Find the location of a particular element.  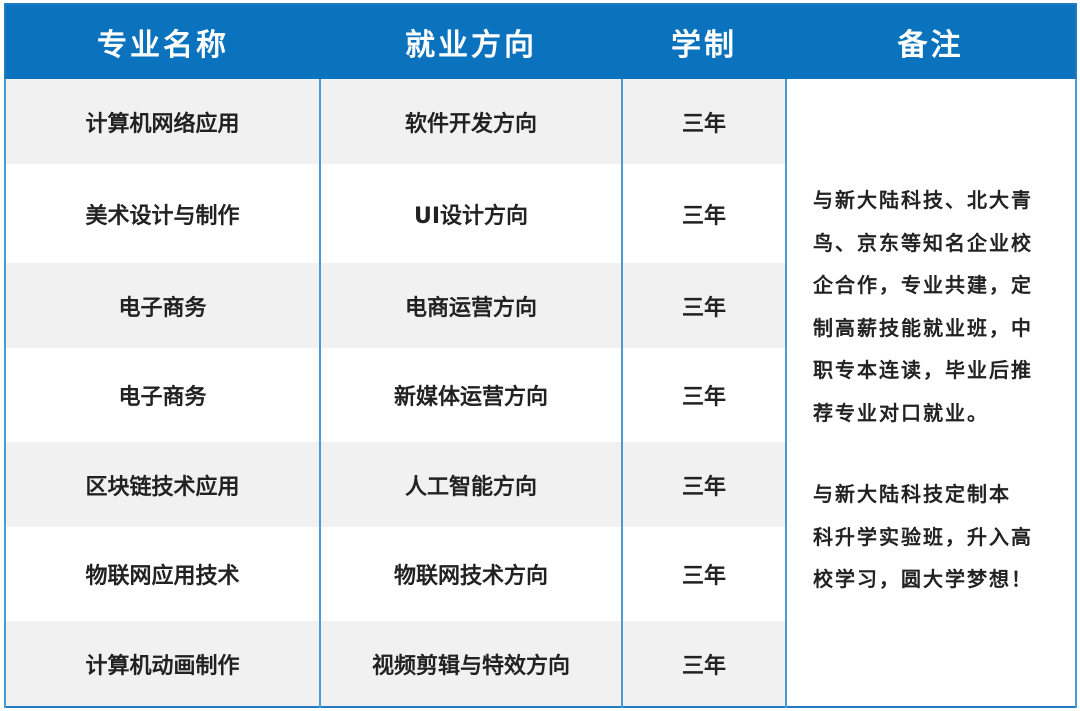

cell-direction: 人工智能方向 is located at coordinates (471, 484).